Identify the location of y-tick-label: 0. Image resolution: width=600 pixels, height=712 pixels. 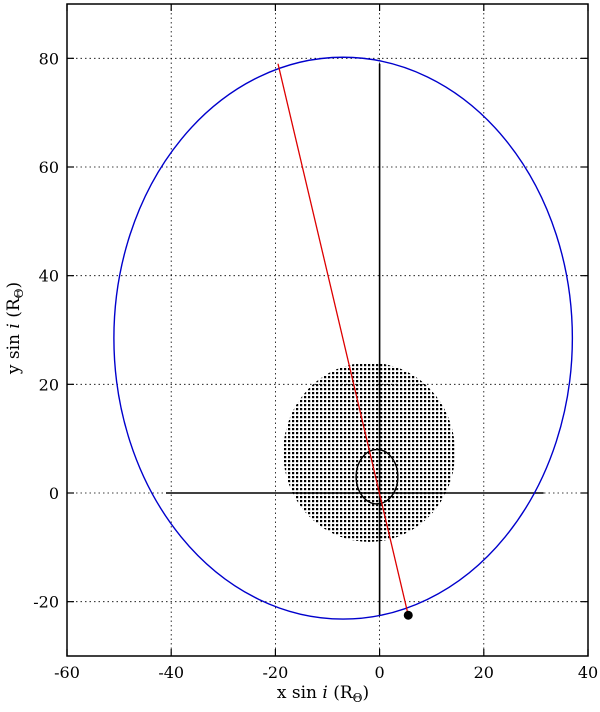
(54, 493).